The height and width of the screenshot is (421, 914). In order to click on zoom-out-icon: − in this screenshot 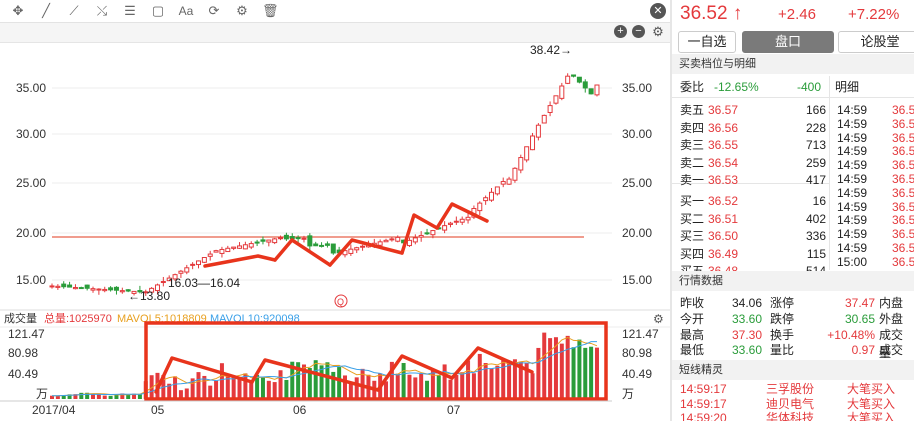, I will do `click(638, 31)`.